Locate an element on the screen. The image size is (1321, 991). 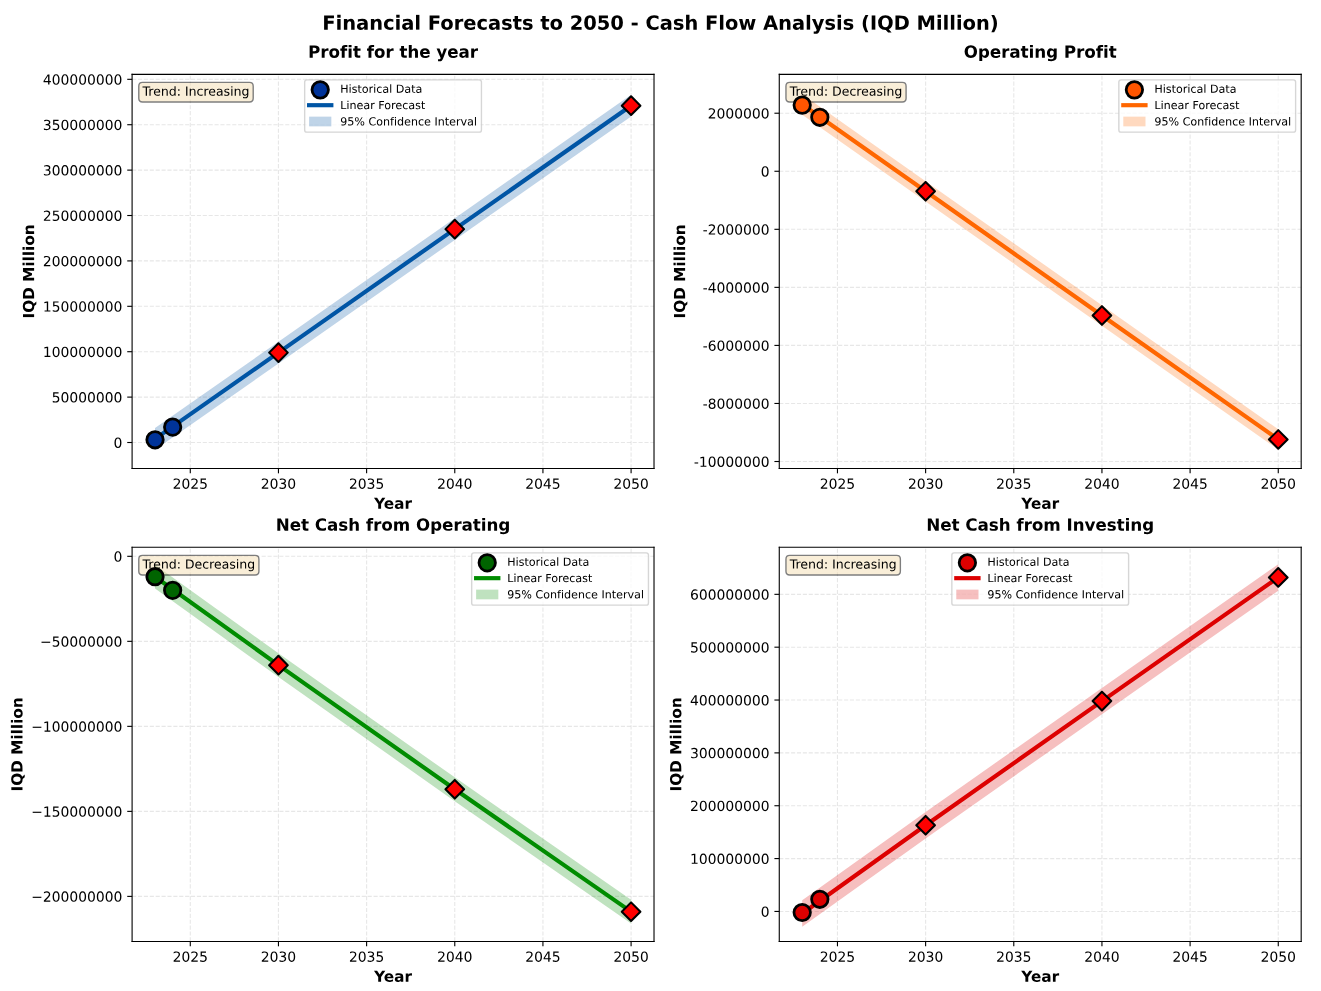
y-tick-label: −50000000 is located at coordinates (81, 641).